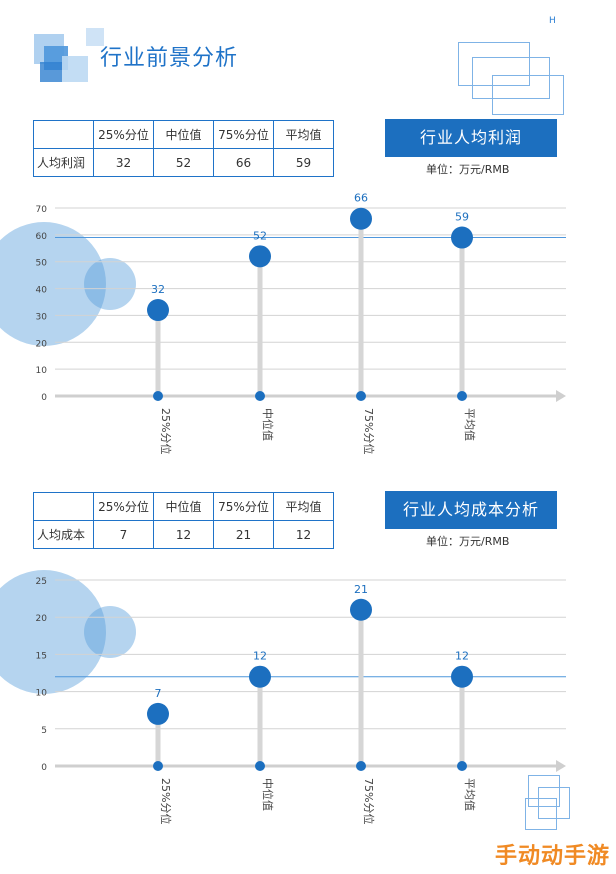  What do you see at coordinates (42, 291) in the screenshot?
I see `y-tick-label: 40` at bounding box center [42, 291].